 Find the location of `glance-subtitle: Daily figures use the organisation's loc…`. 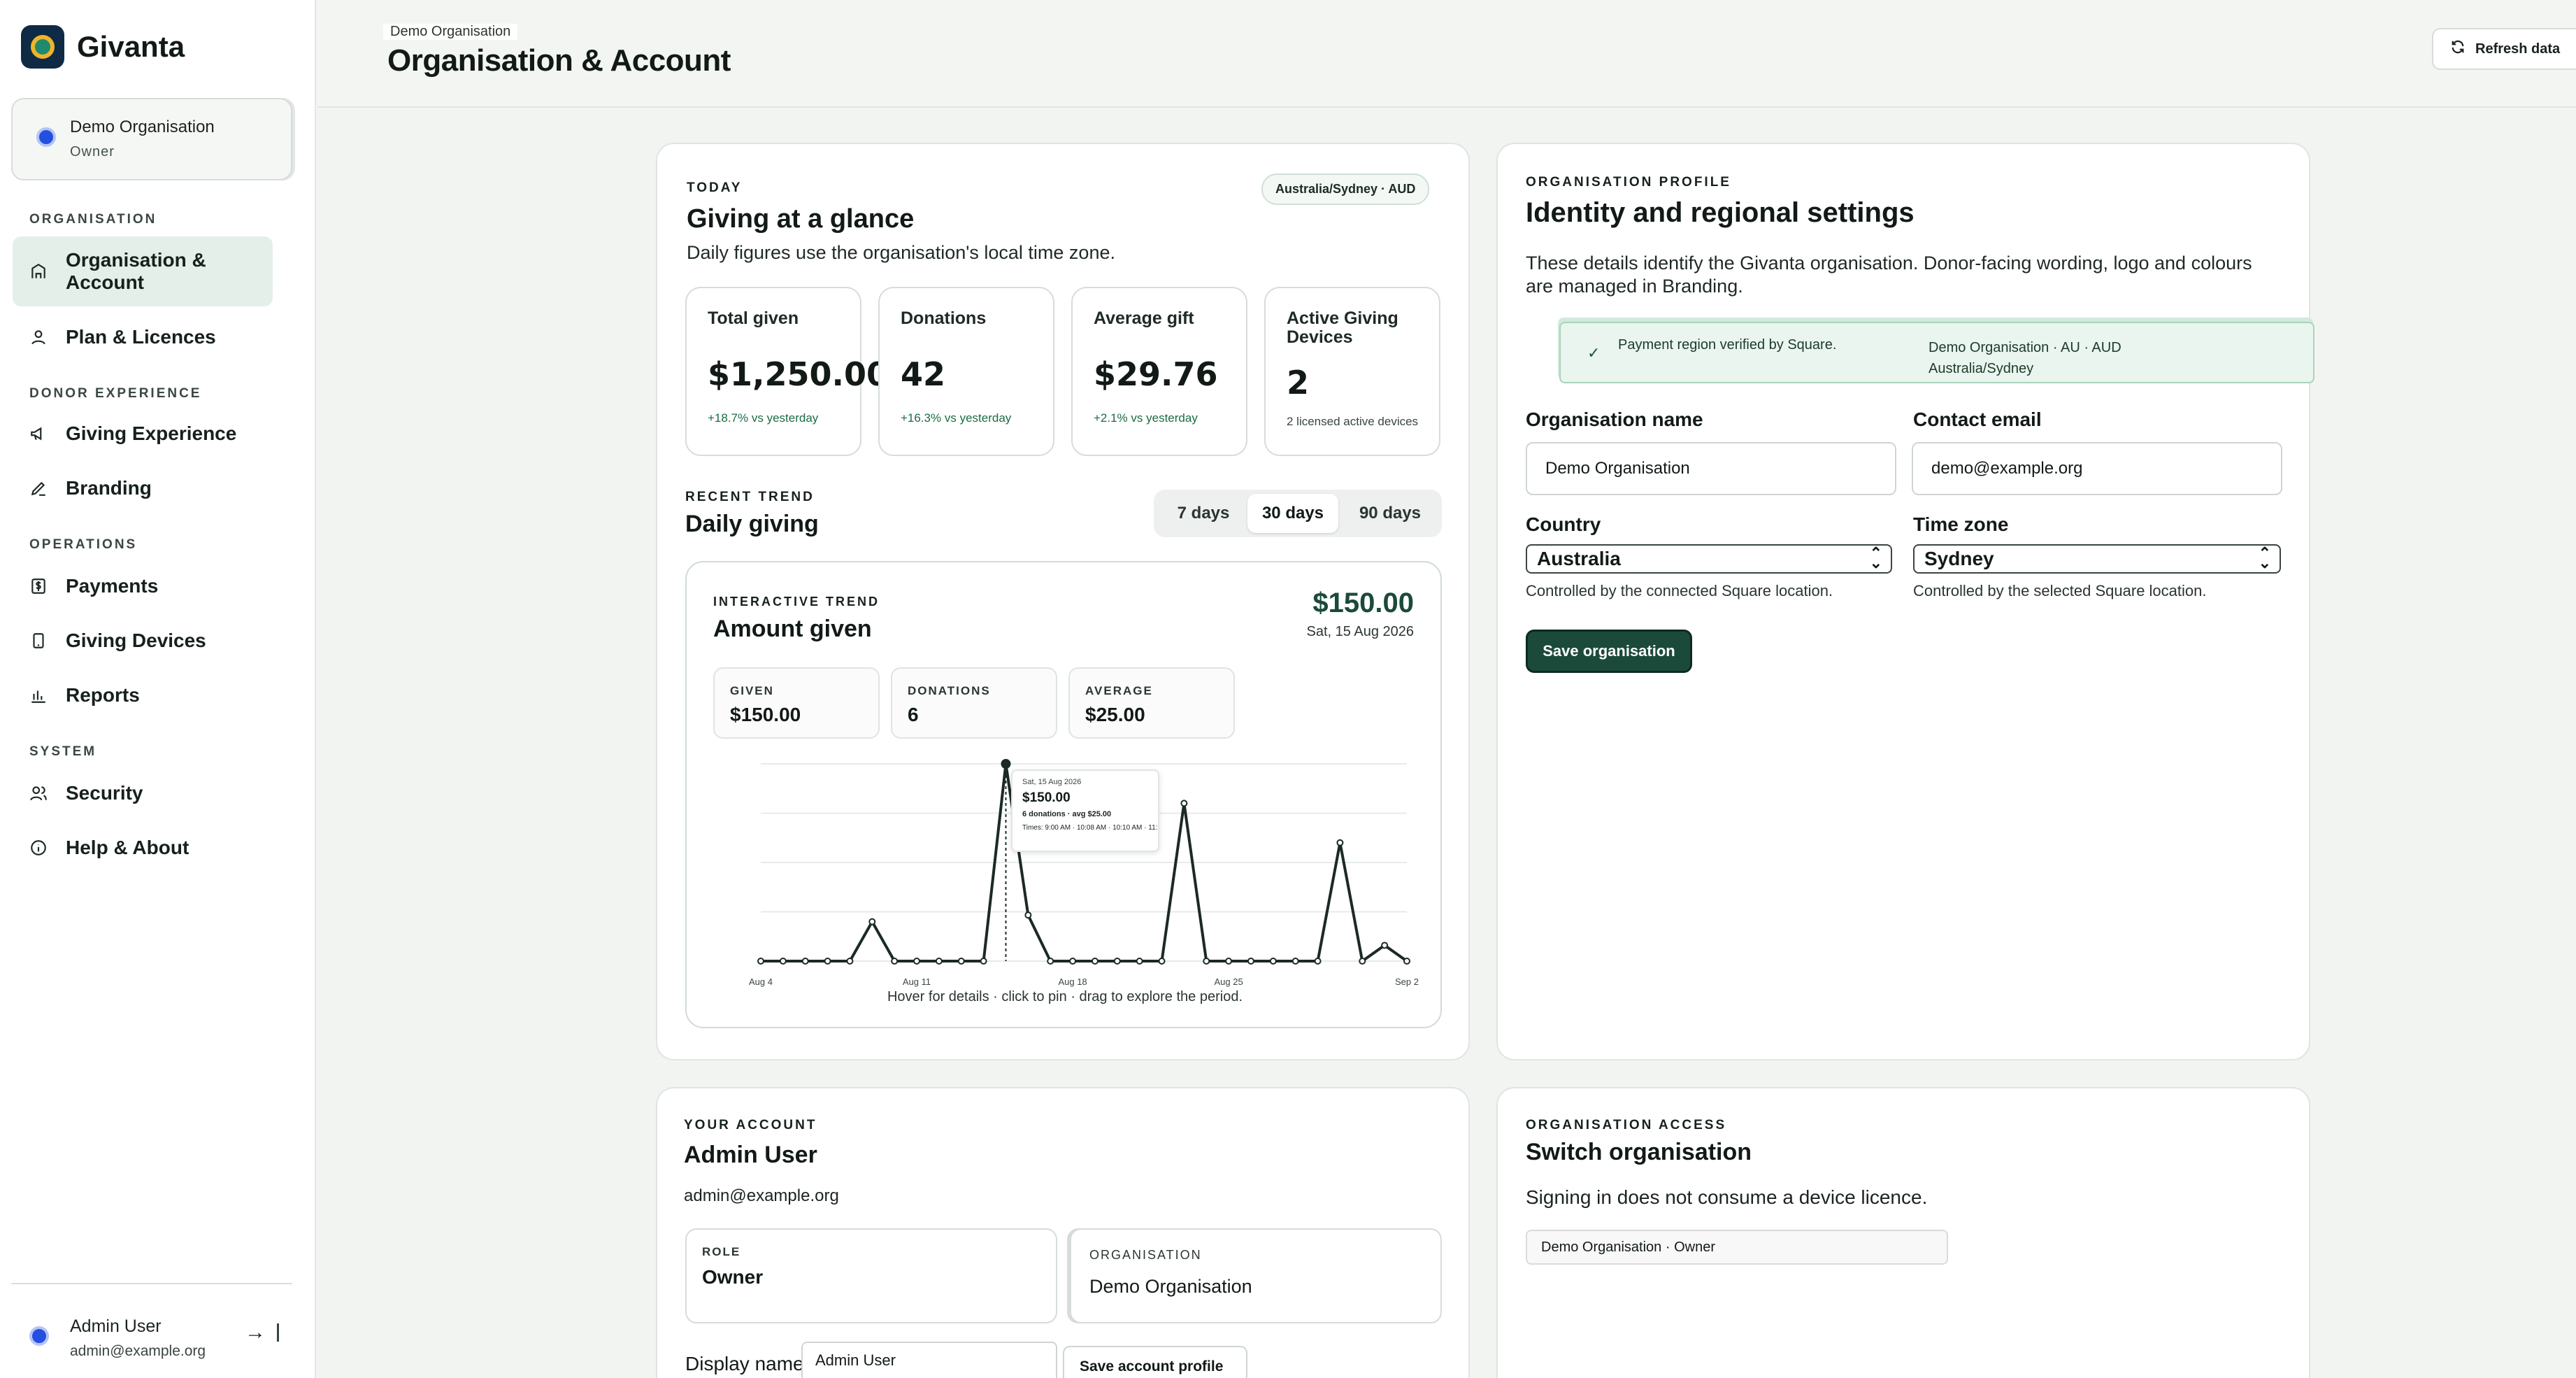

glance-subtitle: Daily figures use the organisation's loc… is located at coordinates (901, 253).